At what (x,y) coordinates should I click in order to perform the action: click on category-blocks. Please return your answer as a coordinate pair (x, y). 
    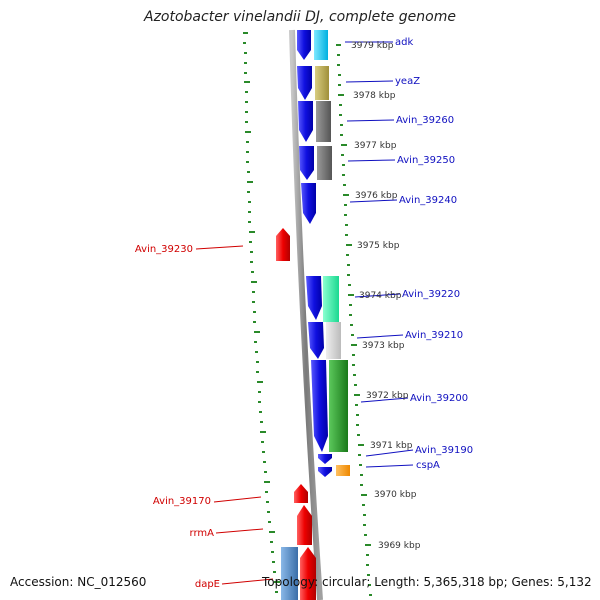
    Looking at the image, I should click on (315, 315).